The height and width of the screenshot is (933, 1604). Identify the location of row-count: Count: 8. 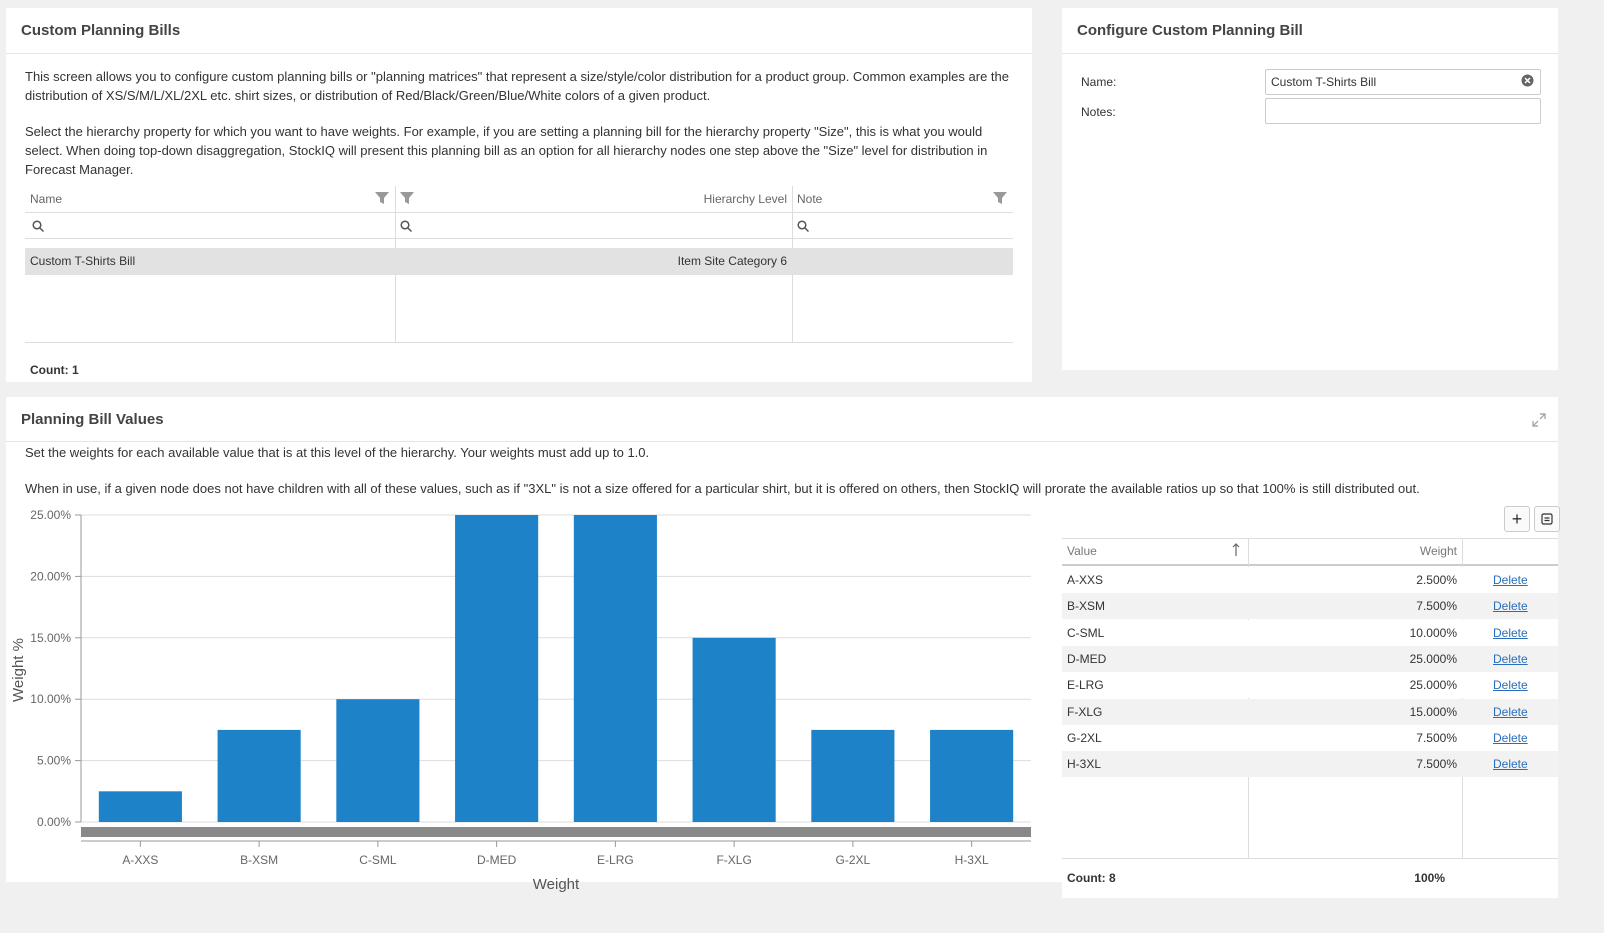
(1091, 878).